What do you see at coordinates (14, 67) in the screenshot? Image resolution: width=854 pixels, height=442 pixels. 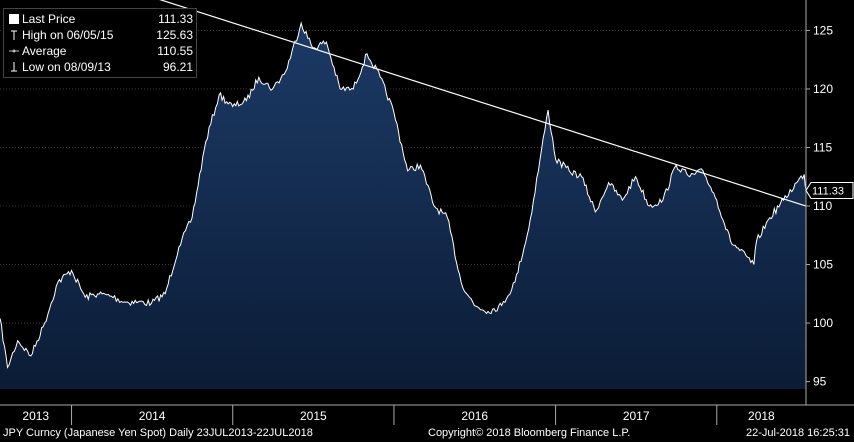 I see `low-marker-icon` at bounding box center [14, 67].